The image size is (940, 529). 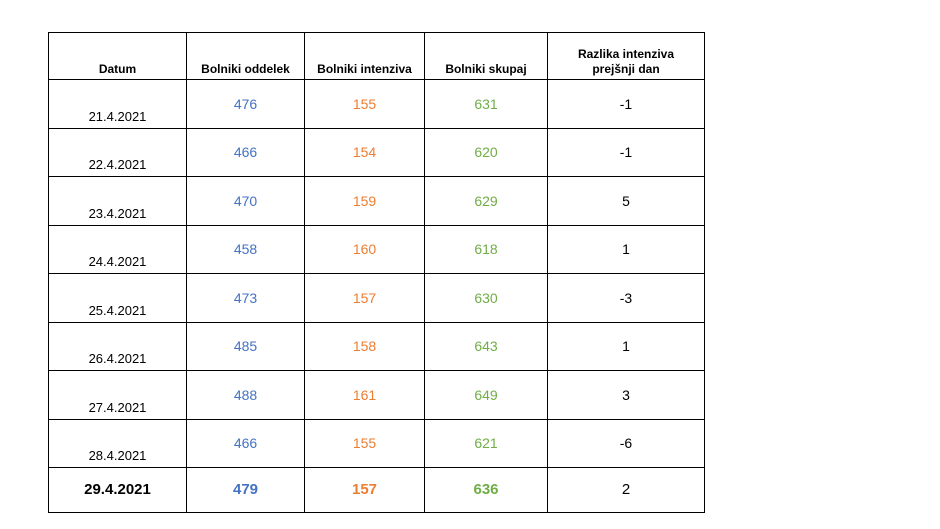 I want to click on table-row: 25.4.2021 473 157 630 -3, so click(x=376, y=298).